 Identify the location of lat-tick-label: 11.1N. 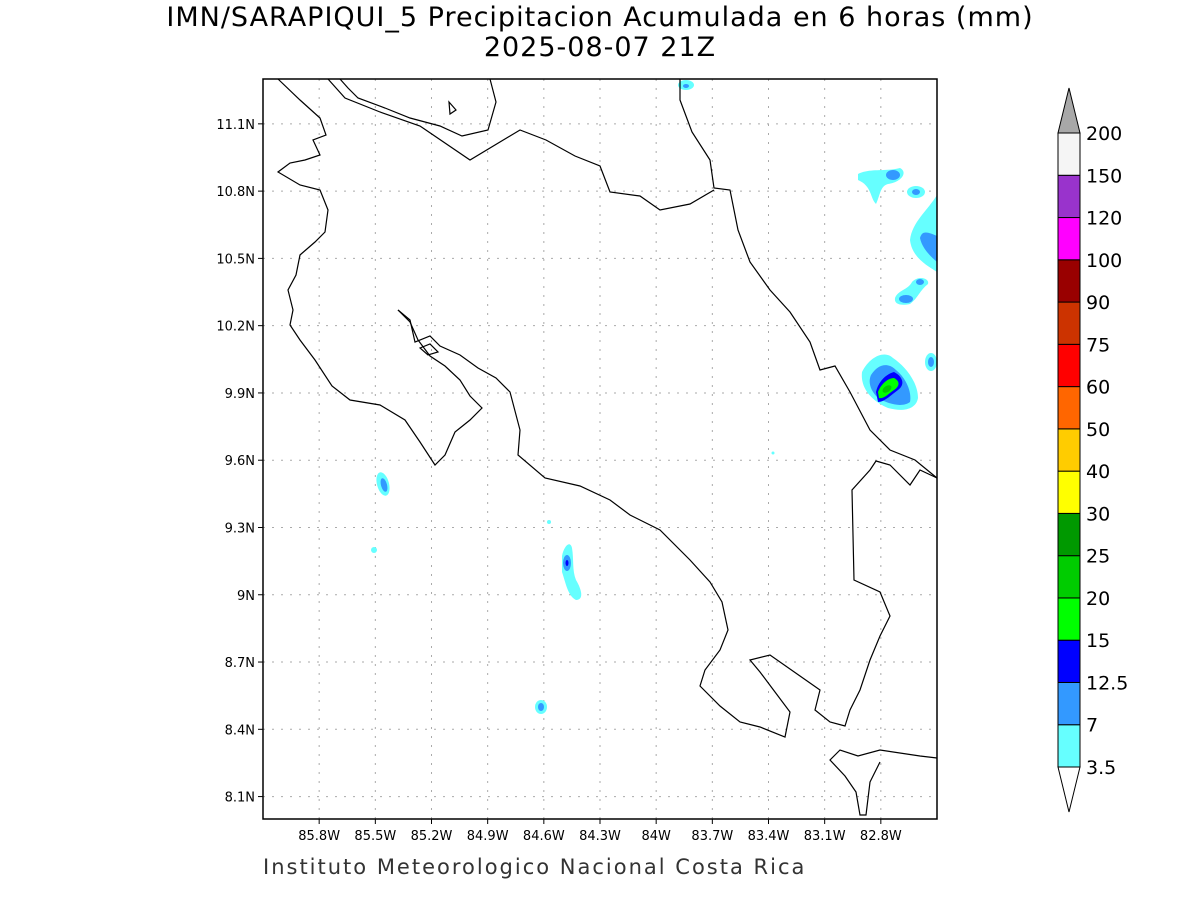
(235, 125).